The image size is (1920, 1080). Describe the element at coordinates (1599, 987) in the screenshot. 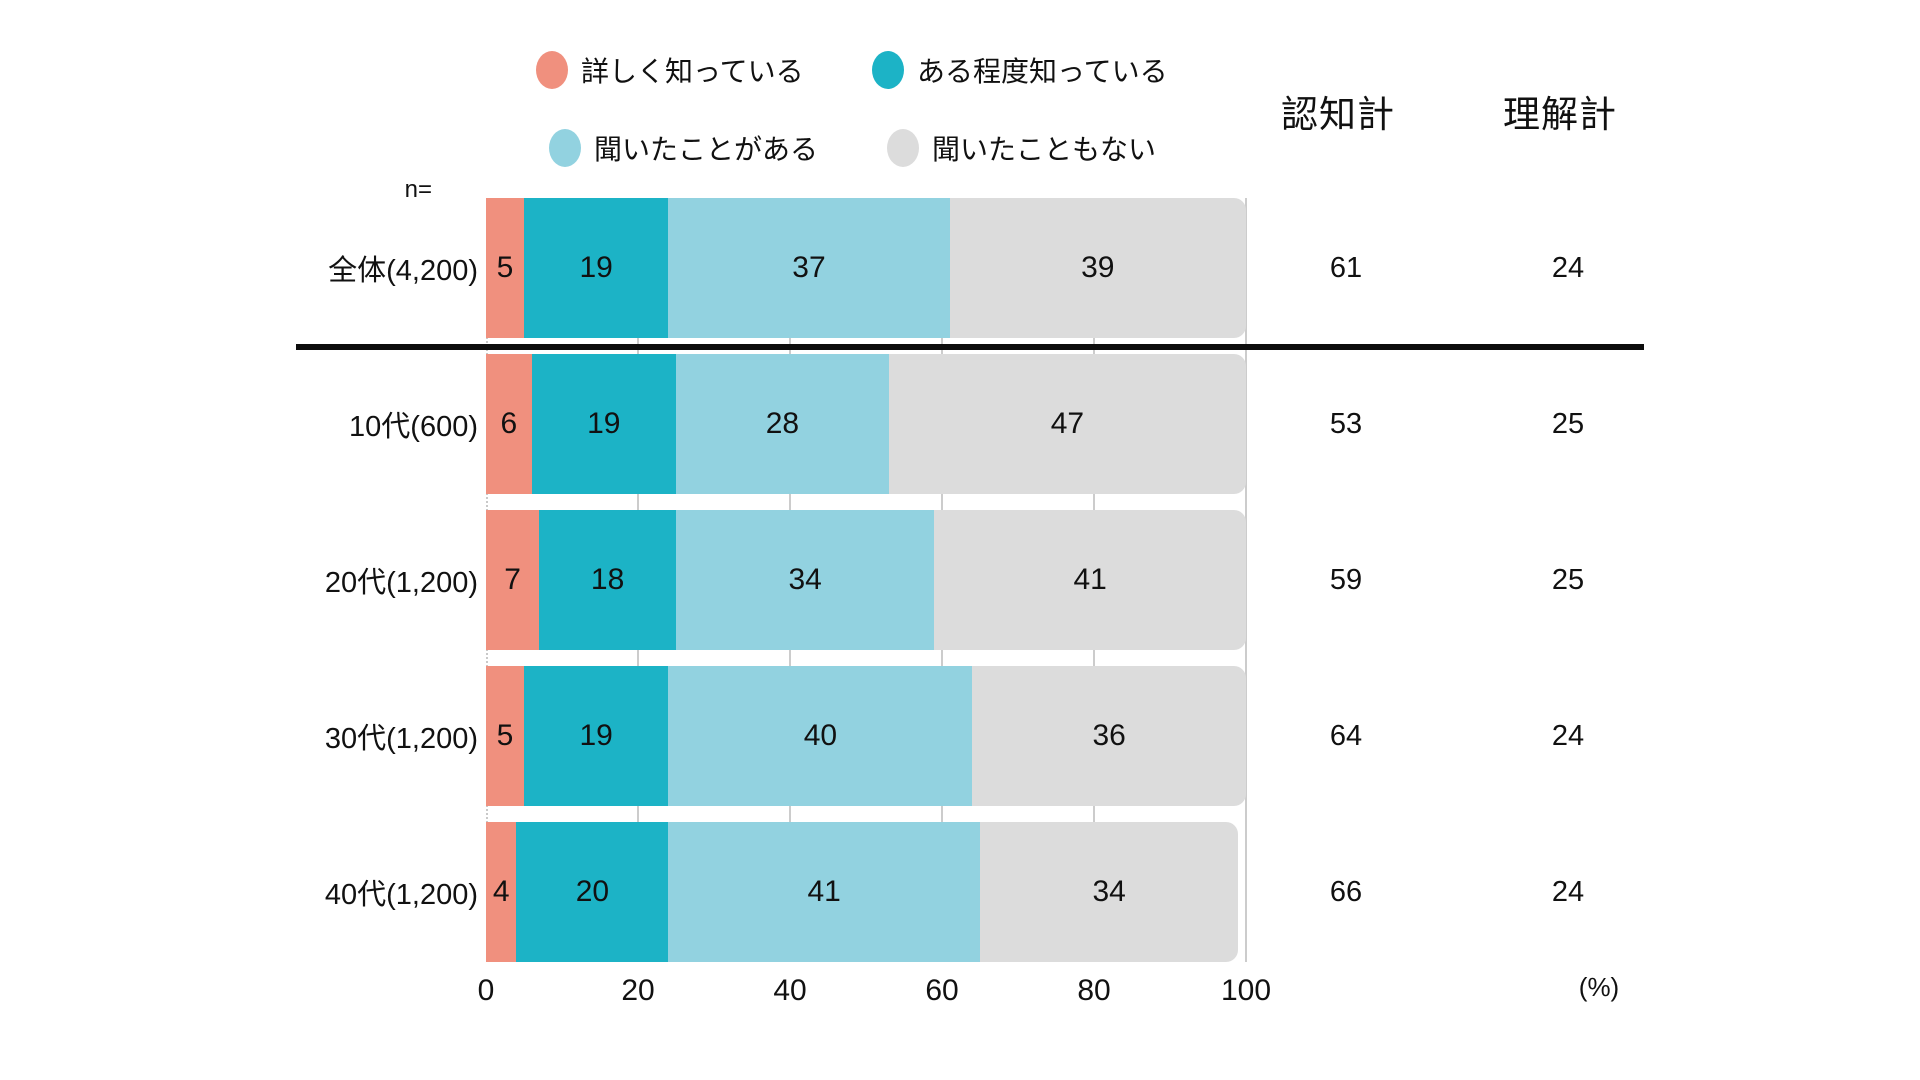

I see `axis-unit-label: (%)` at that location.